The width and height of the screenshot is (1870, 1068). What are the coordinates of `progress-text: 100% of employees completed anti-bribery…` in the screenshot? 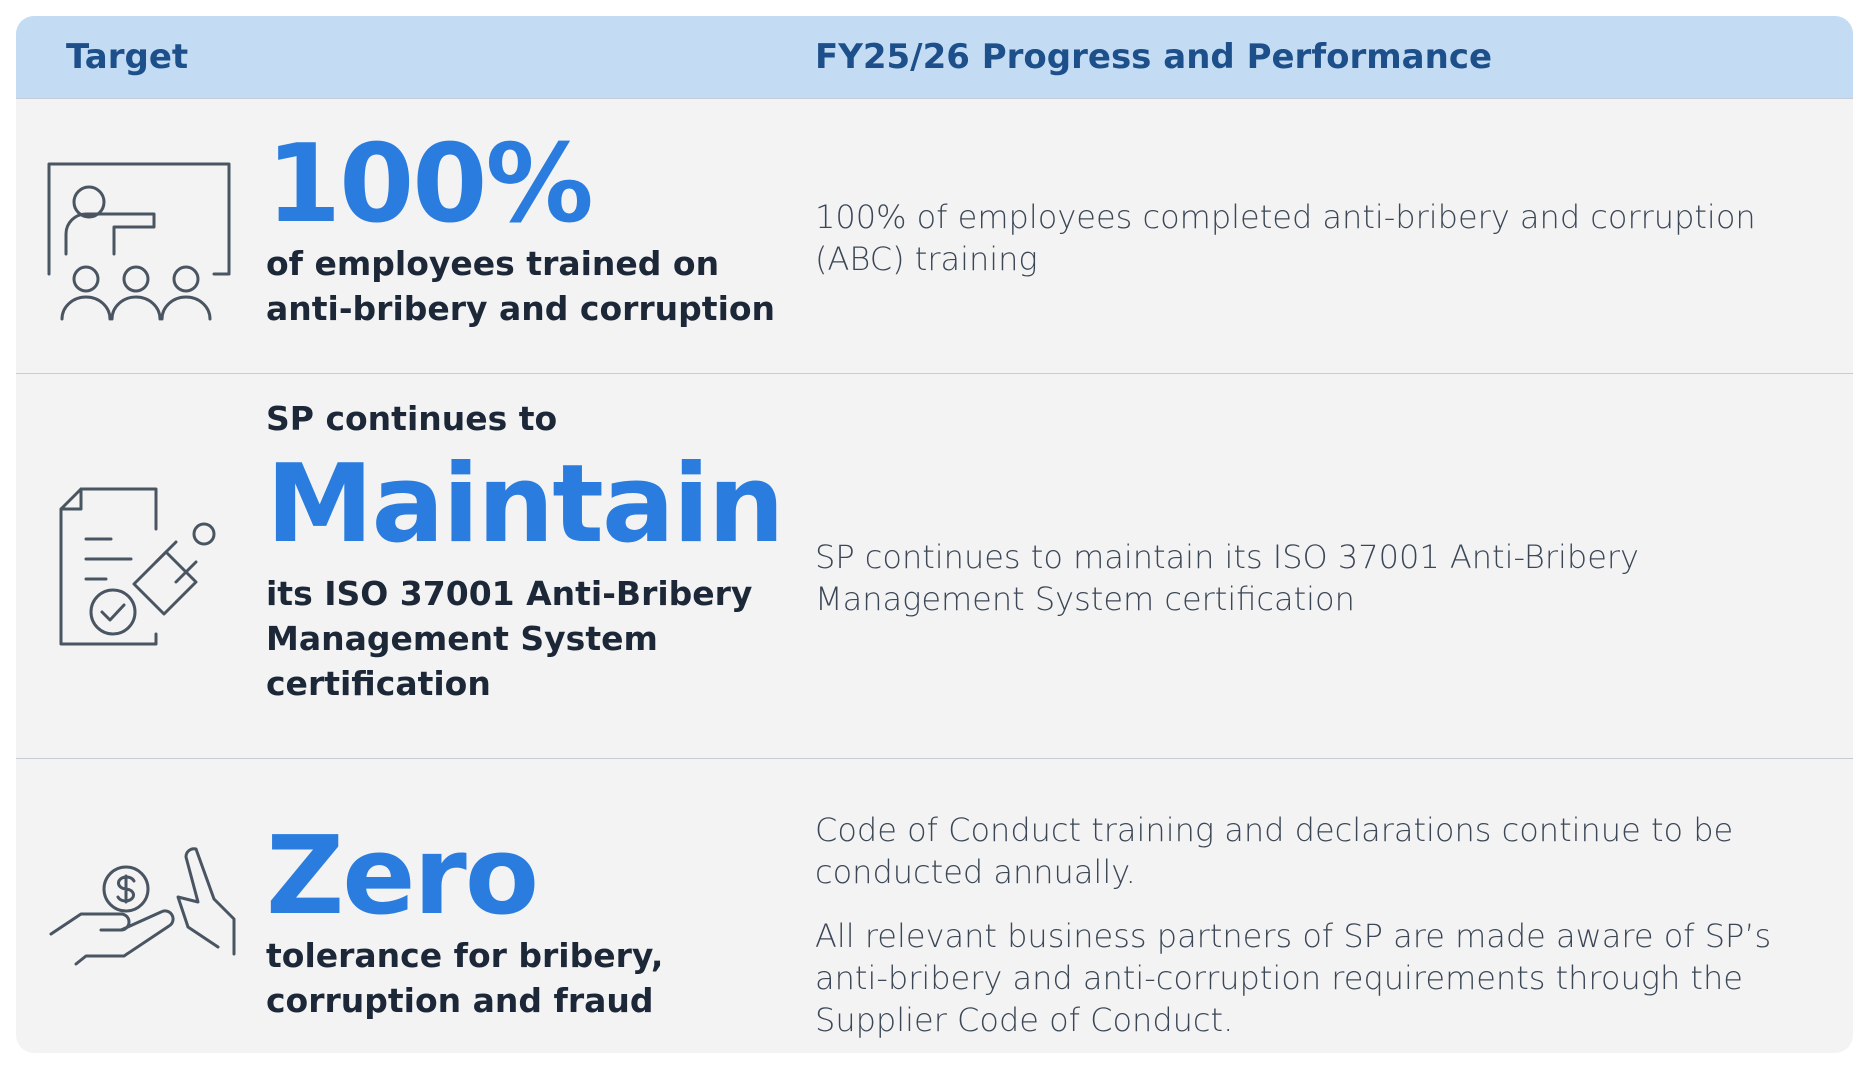 It's located at (1285, 238).